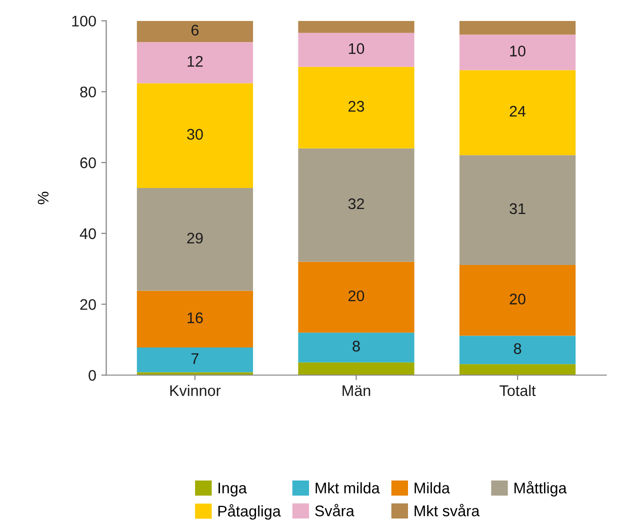 Image resolution: width=625 pixels, height=521 pixels. What do you see at coordinates (432, 488) in the screenshot?
I see `legend-label: Milda` at bounding box center [432, 488].